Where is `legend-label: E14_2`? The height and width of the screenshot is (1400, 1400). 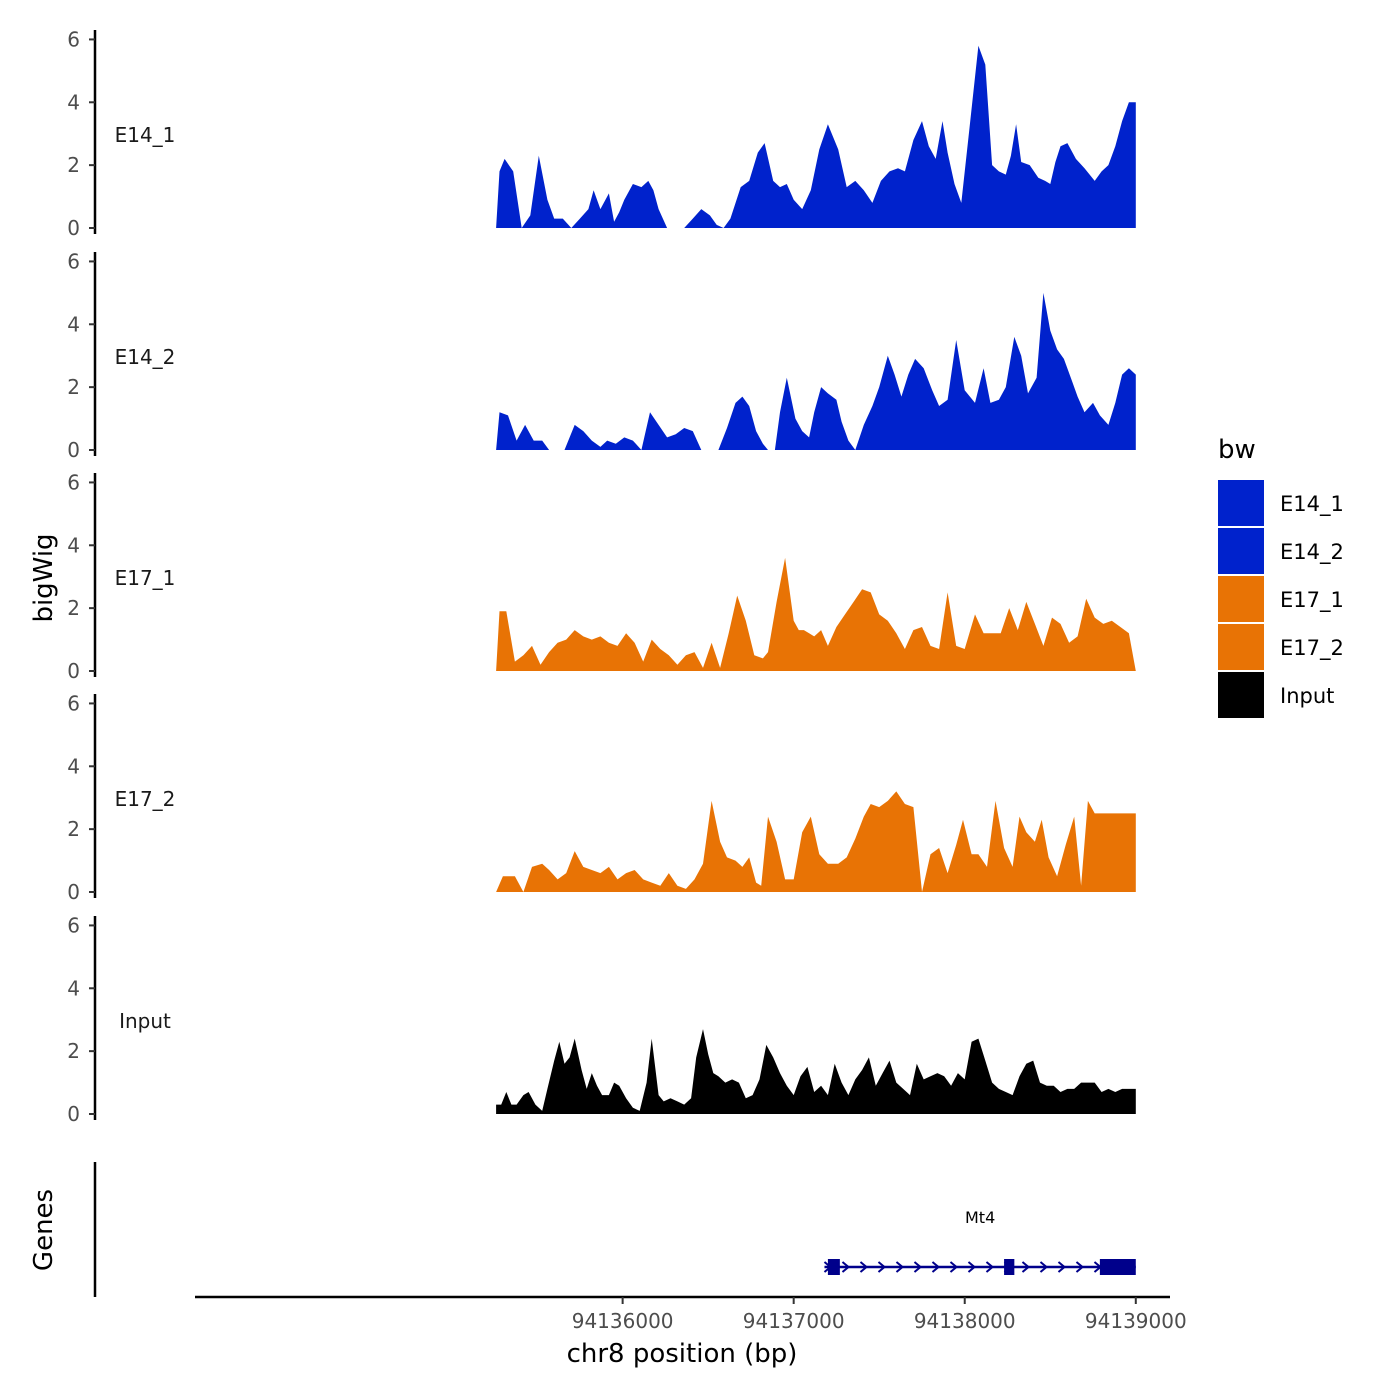
legend-label: E14_2 is located at coordinates (1312, 552).